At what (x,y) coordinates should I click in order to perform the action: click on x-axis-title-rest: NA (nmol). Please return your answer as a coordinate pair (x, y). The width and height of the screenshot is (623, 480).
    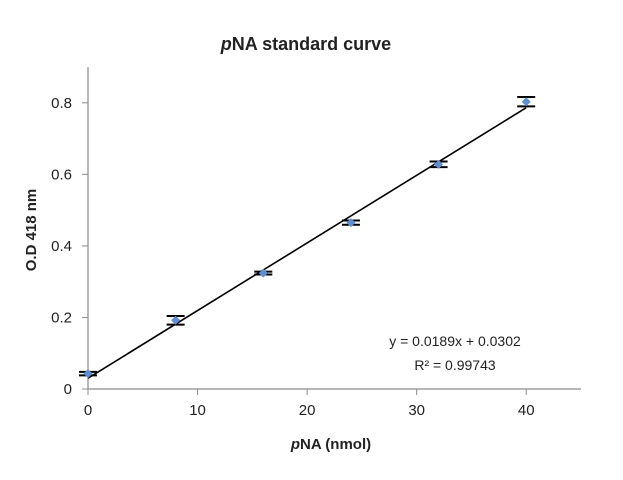
    Looking at the image, I should click on (335, 444).